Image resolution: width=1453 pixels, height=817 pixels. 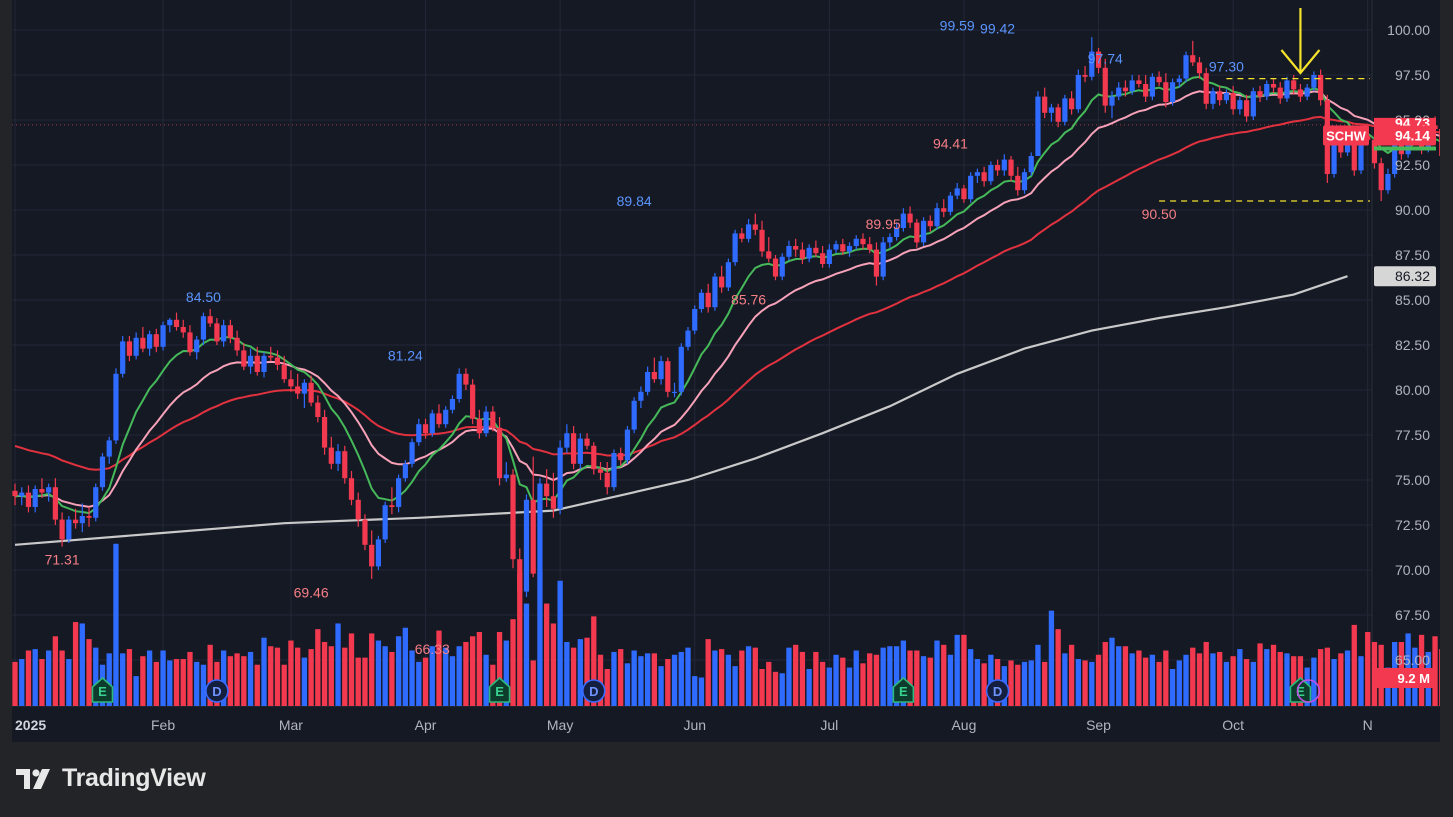 I want to click on low-price-label: 71.31, so click(x=62, y=559).